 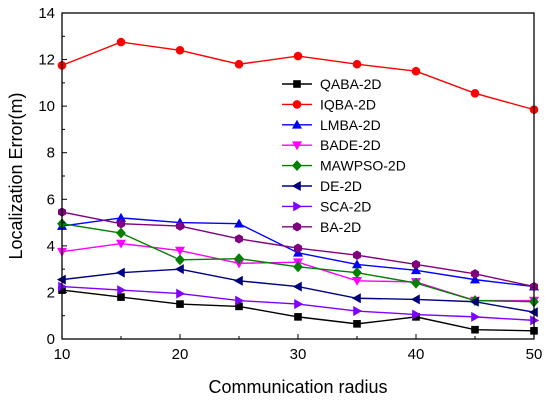 I want to click on x-tick-label: 30, so click(x=298, y=354).